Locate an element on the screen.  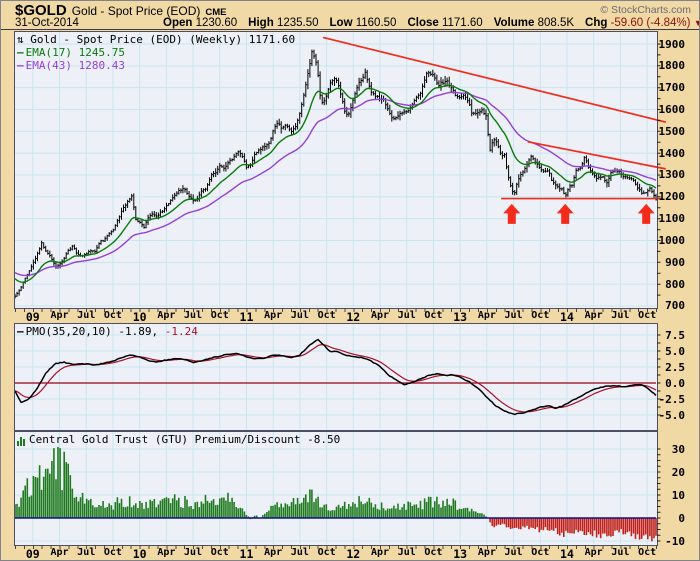
quote-volume: Volume 808.5K is located at coordinates (534, 23).